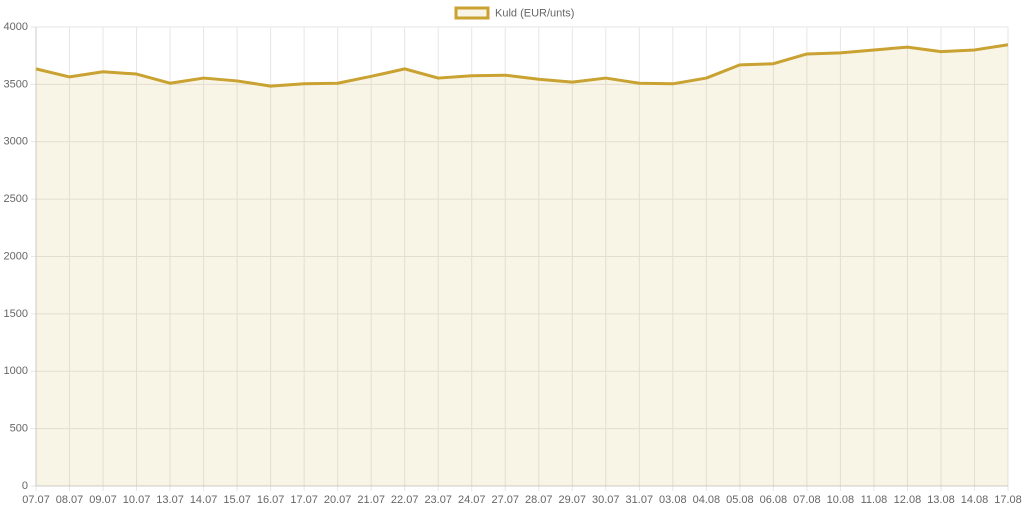 The height and width of the screenshot is (512, 1024). Describe the element at coordinates (774, 500) in the screenshot. I see `x-tick-label: 06.08` at that location.